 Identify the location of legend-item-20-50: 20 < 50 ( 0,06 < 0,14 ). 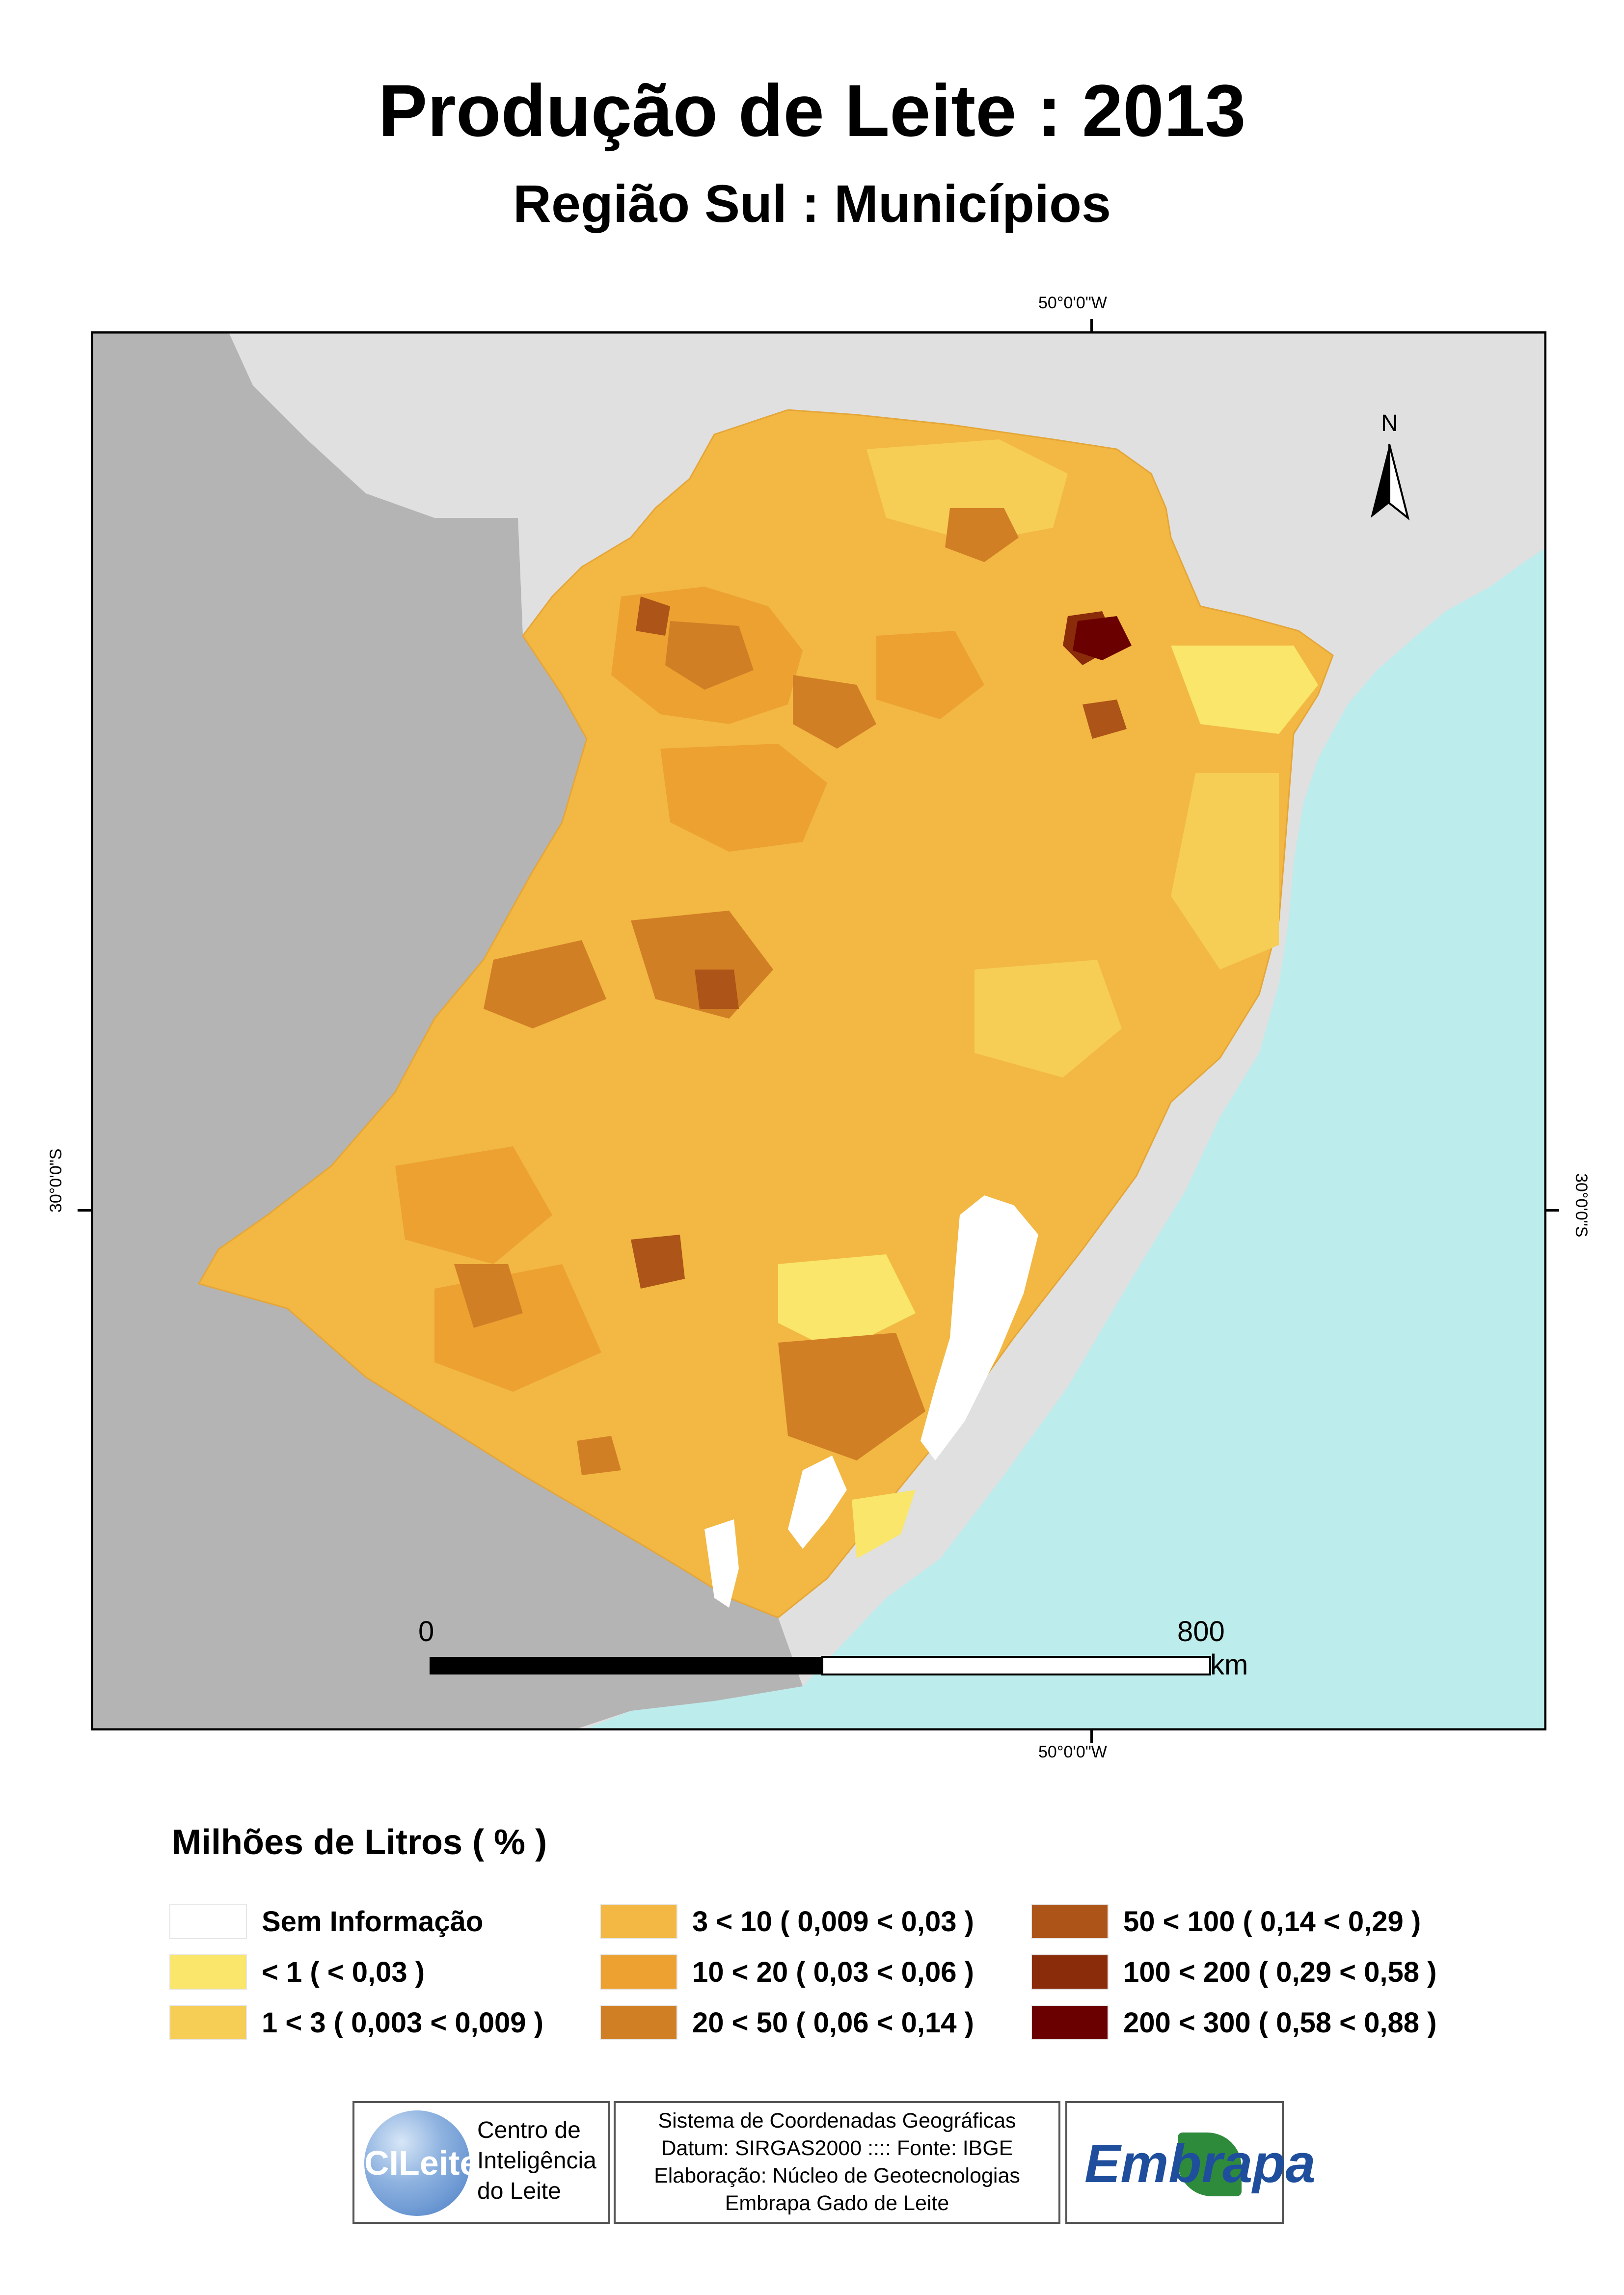
(787, 2023).